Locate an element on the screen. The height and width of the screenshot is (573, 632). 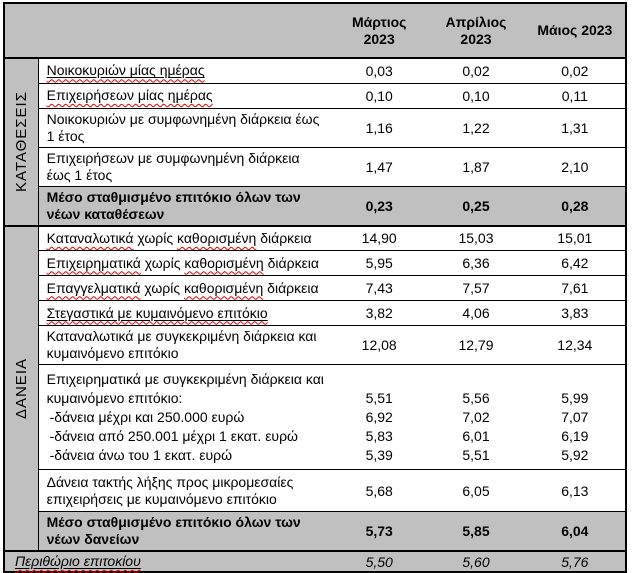
row-label: Επιχειρήσεων μίας ημέρας is located at coordinates (185, 95).